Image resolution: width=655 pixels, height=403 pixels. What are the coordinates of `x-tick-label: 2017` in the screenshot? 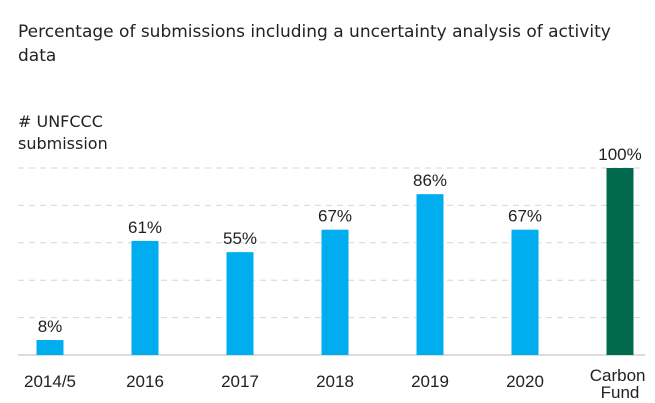 It's located at (240, 381).